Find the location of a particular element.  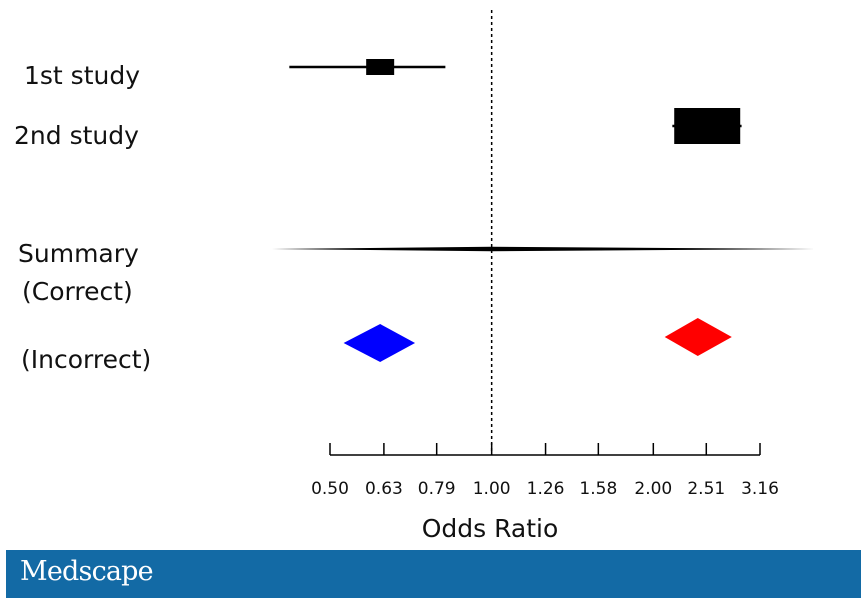

summary-correct-diamond is located at coordinates (543, 249).